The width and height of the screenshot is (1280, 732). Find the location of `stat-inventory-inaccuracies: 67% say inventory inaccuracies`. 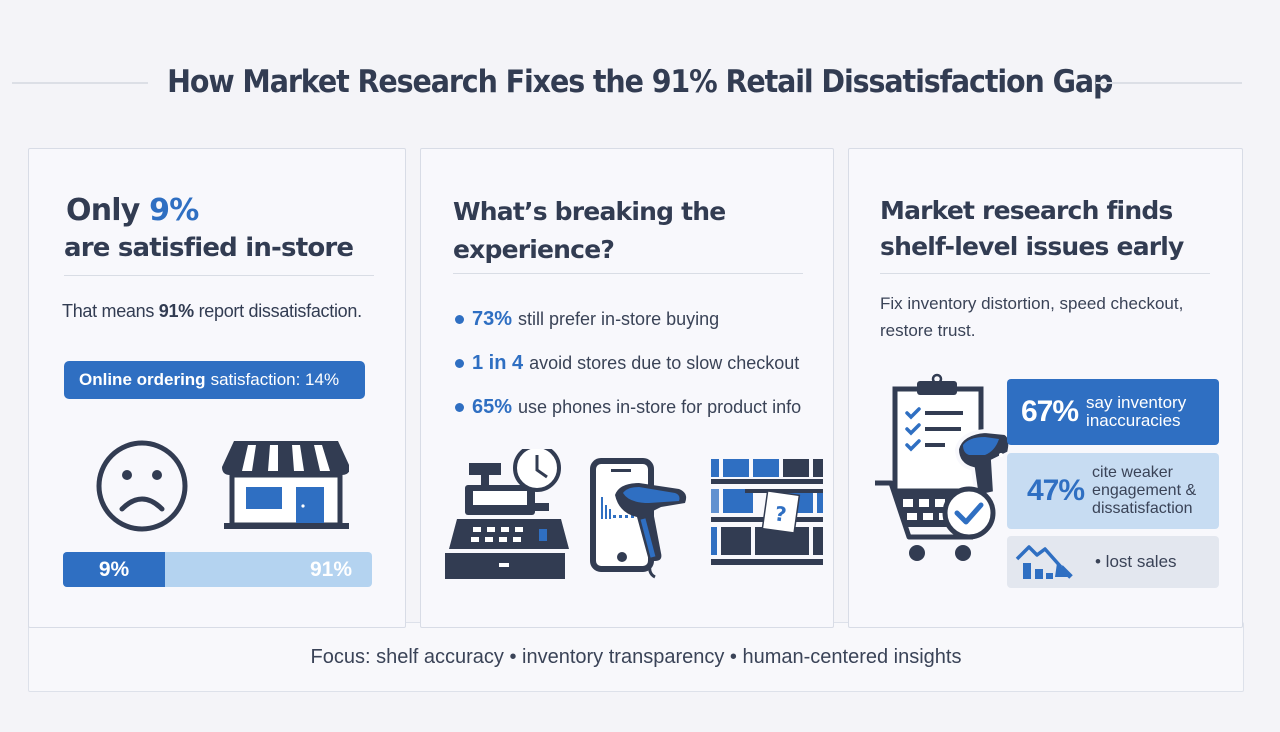

stat-inventory-inaccuracies: 67% say inventory inaccuracies is located at coordinates (1113, 412).